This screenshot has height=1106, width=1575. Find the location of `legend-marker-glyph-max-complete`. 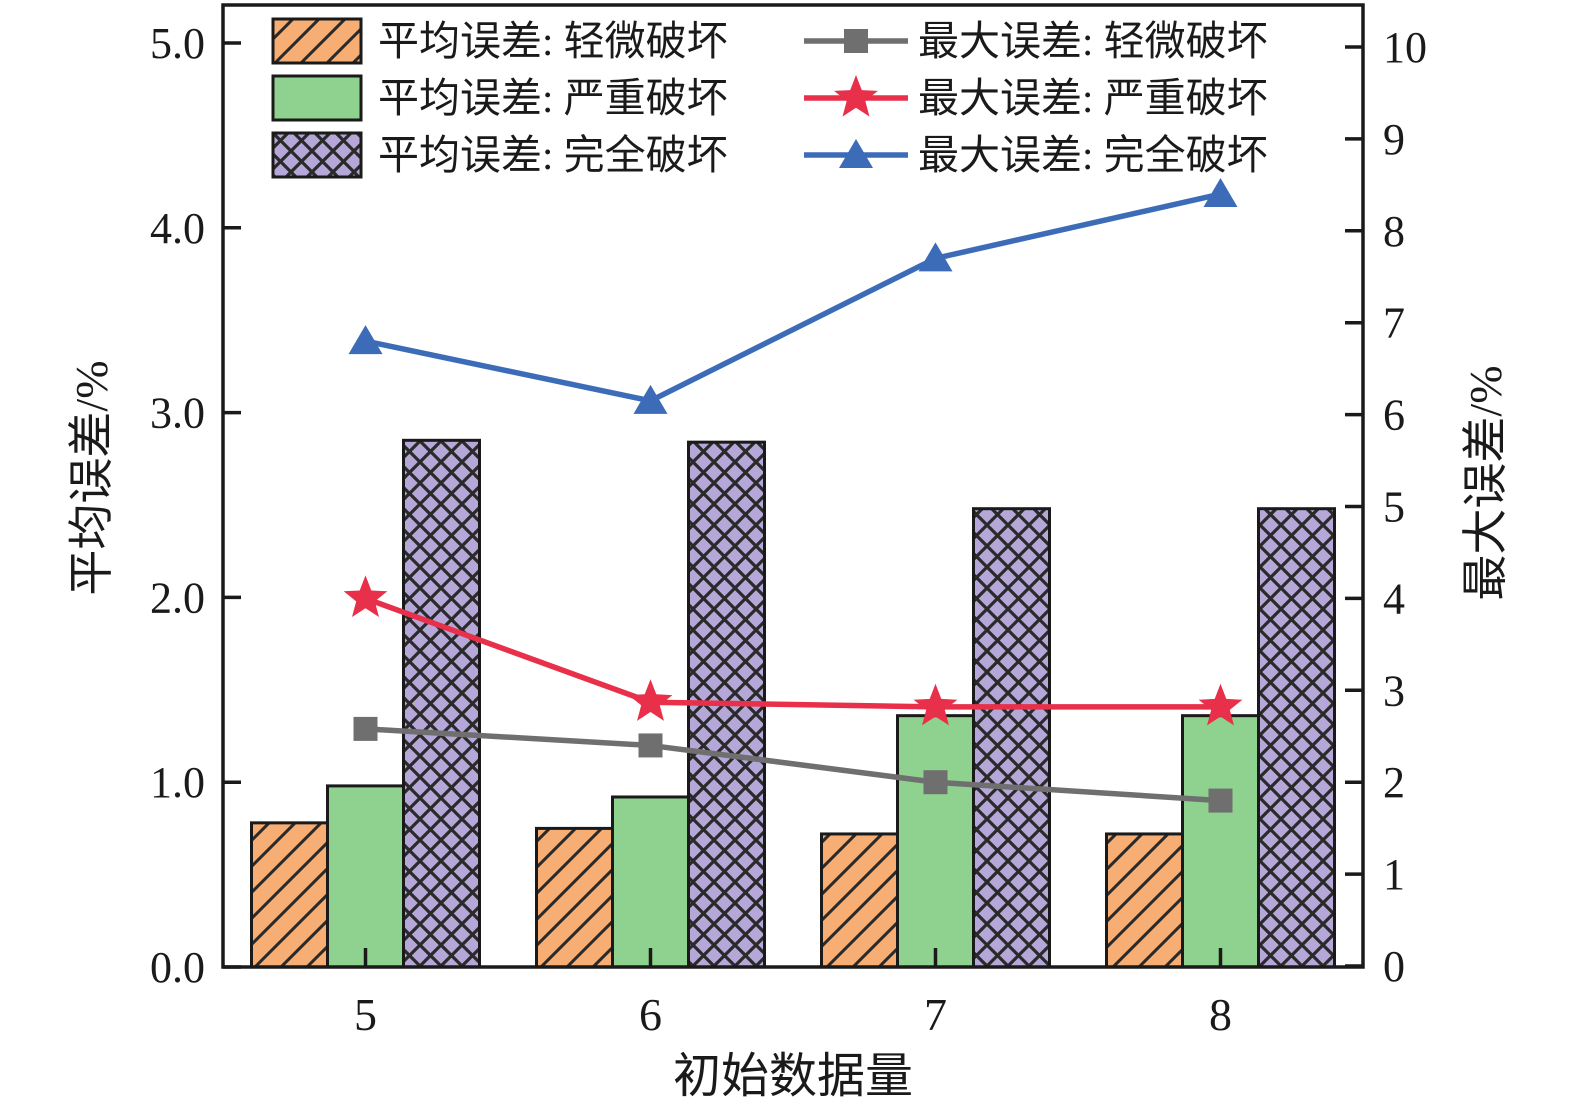

legend-marker-glyph-max-complete is located at coordinates (856, 153).